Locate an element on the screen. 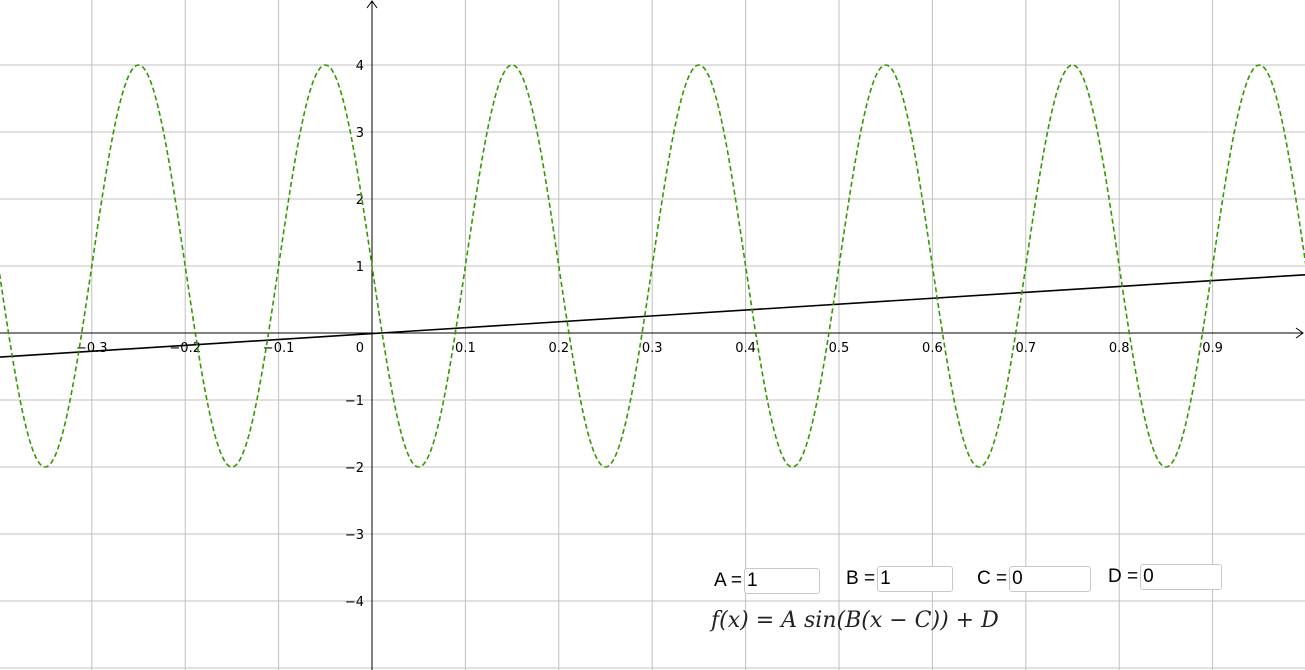 This screenshot has width=1305, height=670. x-tick-label: 0.4 is located at coordinates (745, 348).